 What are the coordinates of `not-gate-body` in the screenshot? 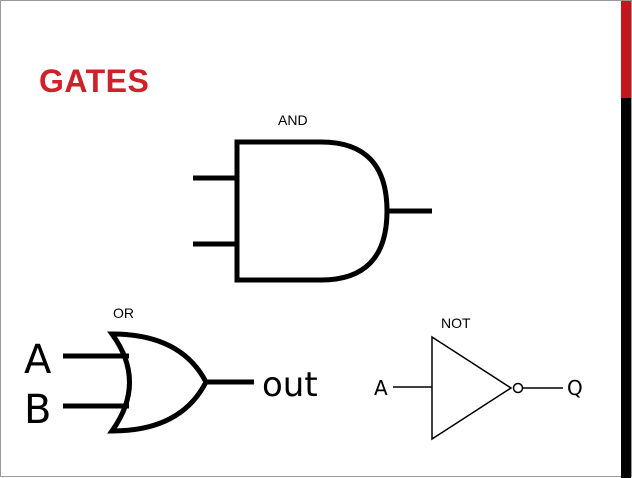 It's located at (472, 388).